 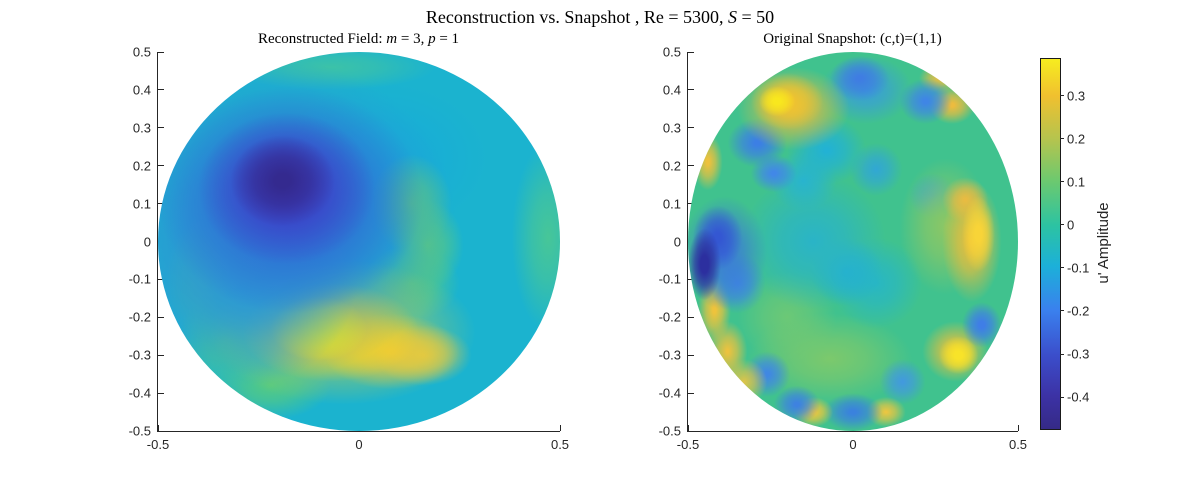 What do you see at coordinates (732, 17) in the screenshot?
I see `title-variable: S` at bounding box center [732, 17].